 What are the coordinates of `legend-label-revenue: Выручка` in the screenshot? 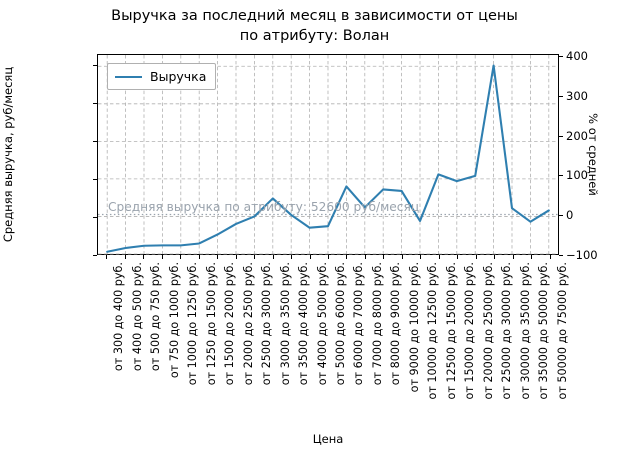 It's located at (178, 76).